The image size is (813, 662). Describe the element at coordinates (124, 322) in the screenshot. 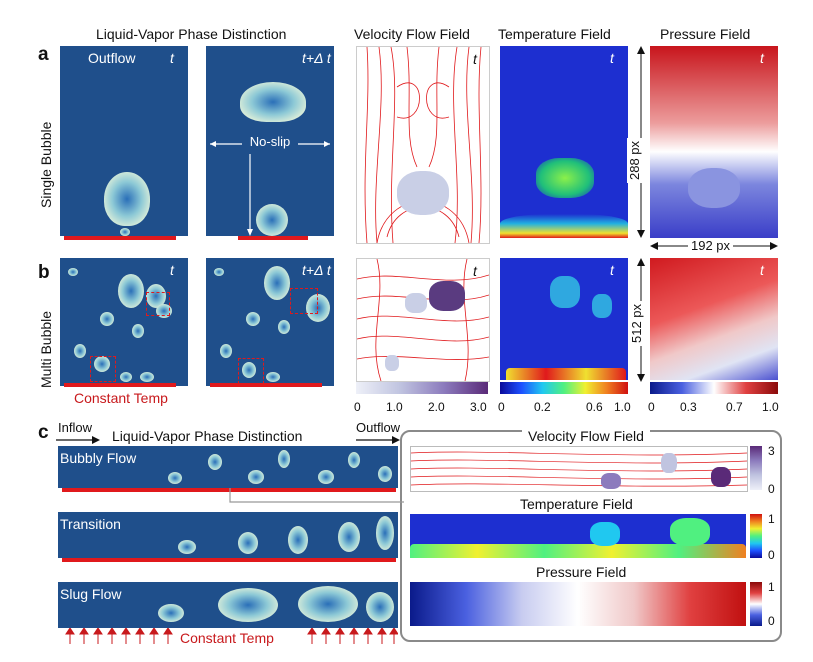

I see `multi-bubble-phase-t: t` at that location.